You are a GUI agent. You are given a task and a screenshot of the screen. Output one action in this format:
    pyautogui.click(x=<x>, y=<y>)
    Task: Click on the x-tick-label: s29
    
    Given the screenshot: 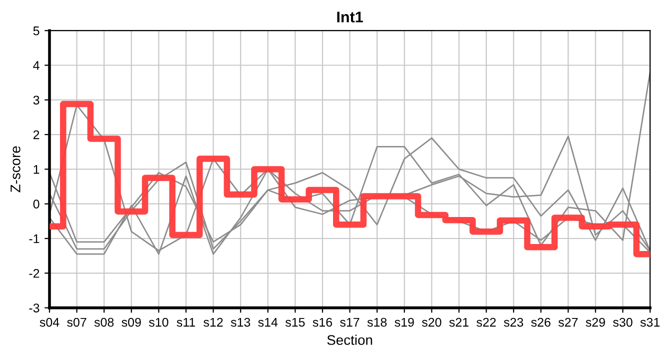 What is the action you would take?
    pyautogui.click(x=595, y=322)
    